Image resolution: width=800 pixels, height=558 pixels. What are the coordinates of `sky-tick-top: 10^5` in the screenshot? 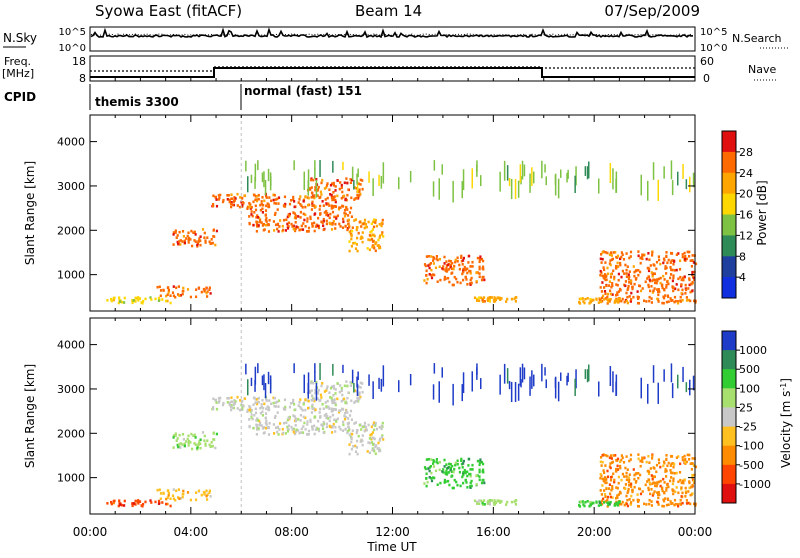 It's located at (72, 32).